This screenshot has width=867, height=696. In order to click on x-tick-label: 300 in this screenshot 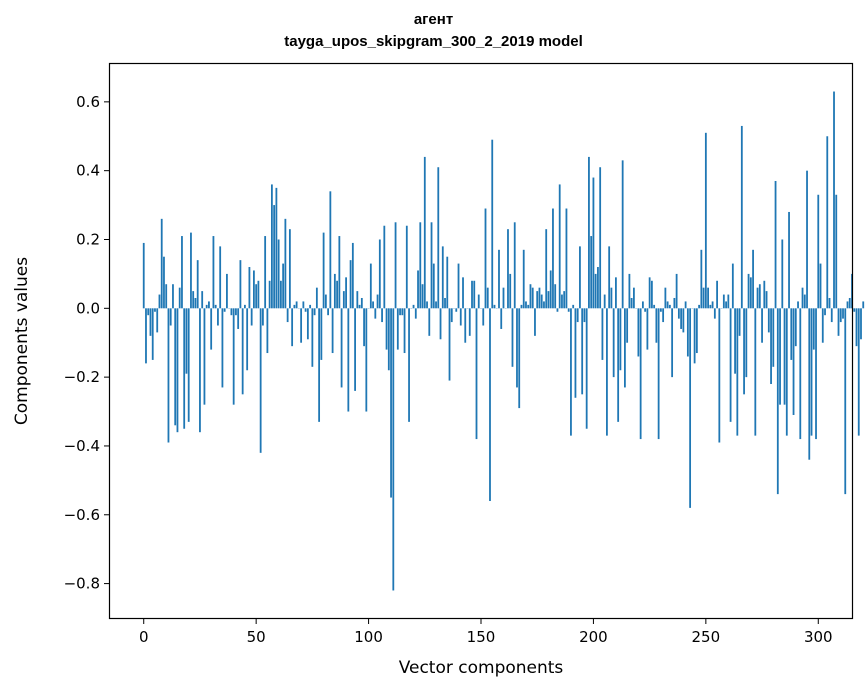, I will do `click(818, 637)`.